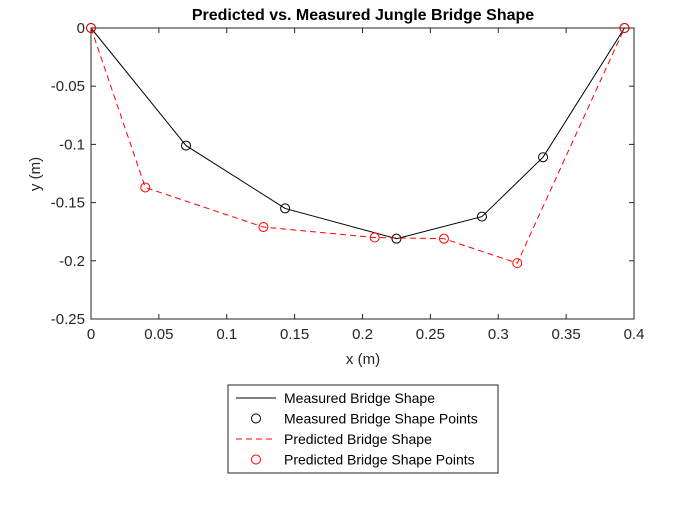  What do you see at coordinates (226, 334) in the screenshot?
I see `x-tick-label: 0.1` at bounding box center [226, 334].